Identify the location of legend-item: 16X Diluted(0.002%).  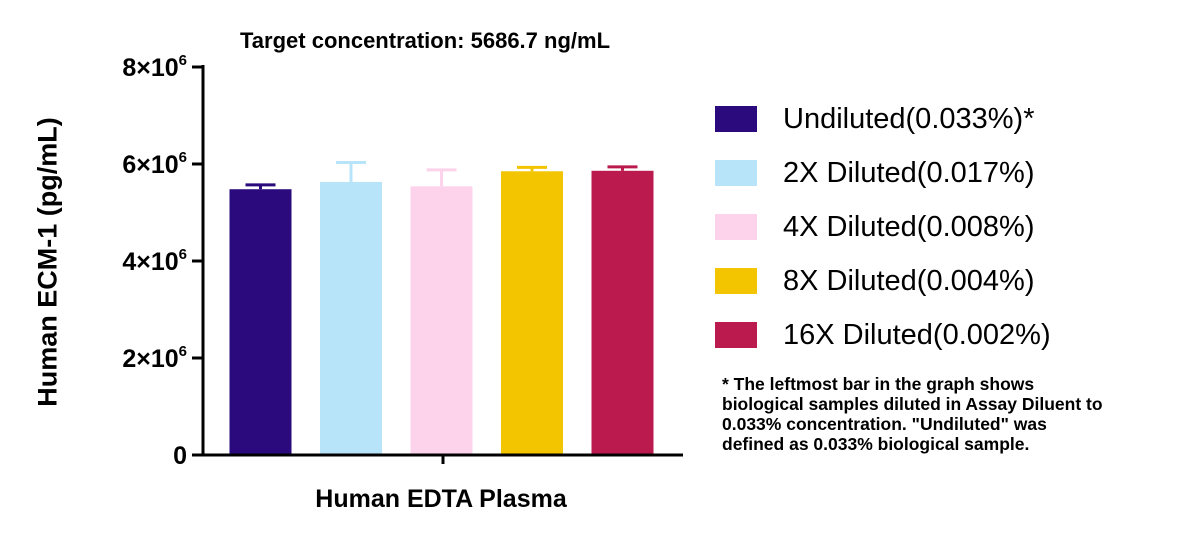
(883, 335).